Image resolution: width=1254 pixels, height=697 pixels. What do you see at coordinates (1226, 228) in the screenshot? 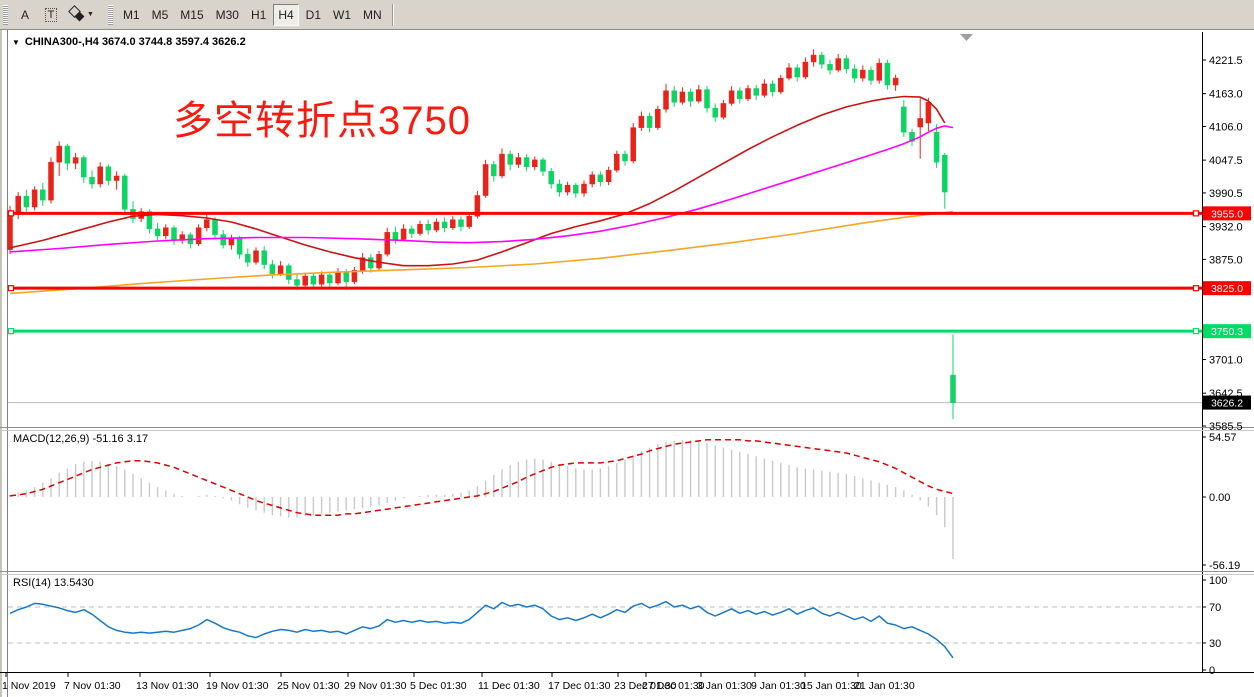
I see `price-tick-label: 3932.0` at bounding box center [1226, 228].